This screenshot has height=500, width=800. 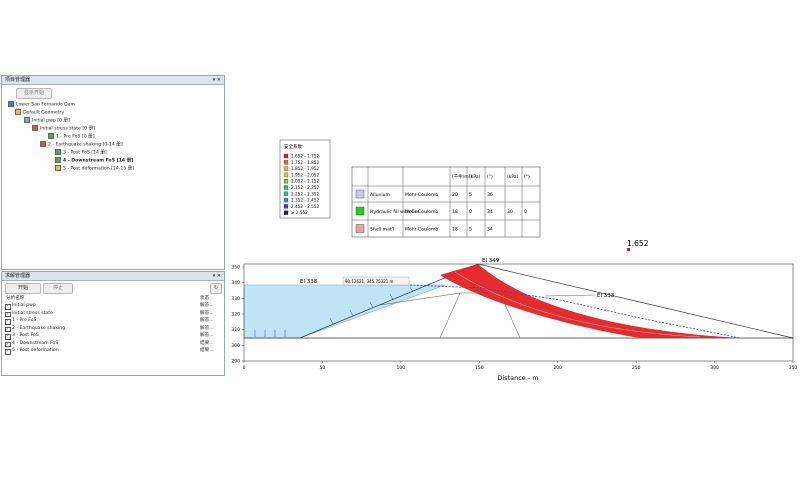 I want to click on y-tick-label: 310, so click(x=235, y=330).